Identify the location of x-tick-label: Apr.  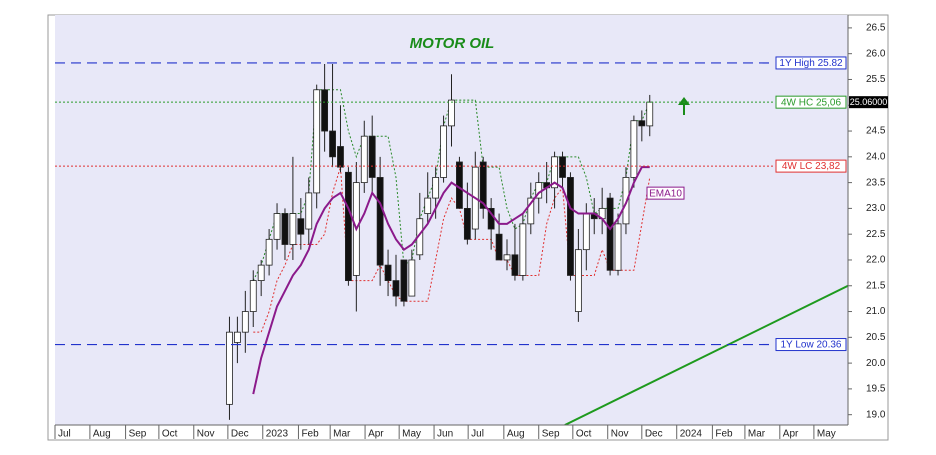
(376, 434).